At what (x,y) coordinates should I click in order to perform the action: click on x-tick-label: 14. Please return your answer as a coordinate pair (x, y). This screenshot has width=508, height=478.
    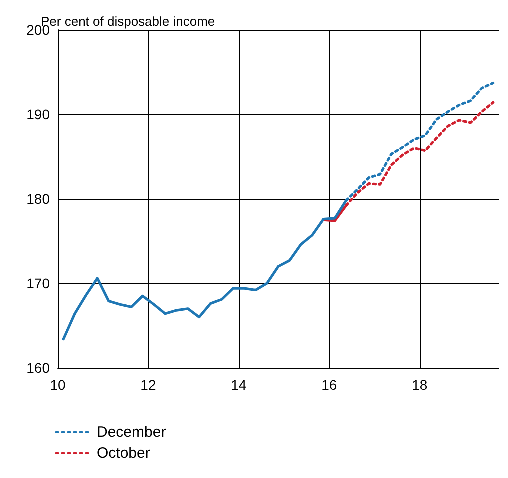
    Looking at the image, I should click on (239, 385).